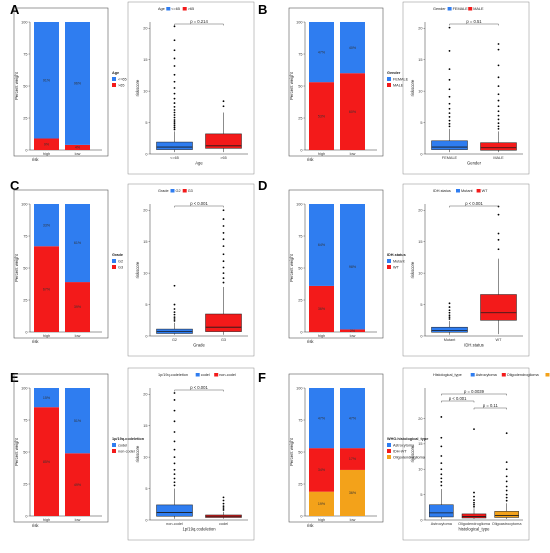 The height and width of the screenshot is (553, 550). What do you see at coordinates (262, 9) in the screenshot?
I see `panel-letter: B` at bounding box center [262, 9].